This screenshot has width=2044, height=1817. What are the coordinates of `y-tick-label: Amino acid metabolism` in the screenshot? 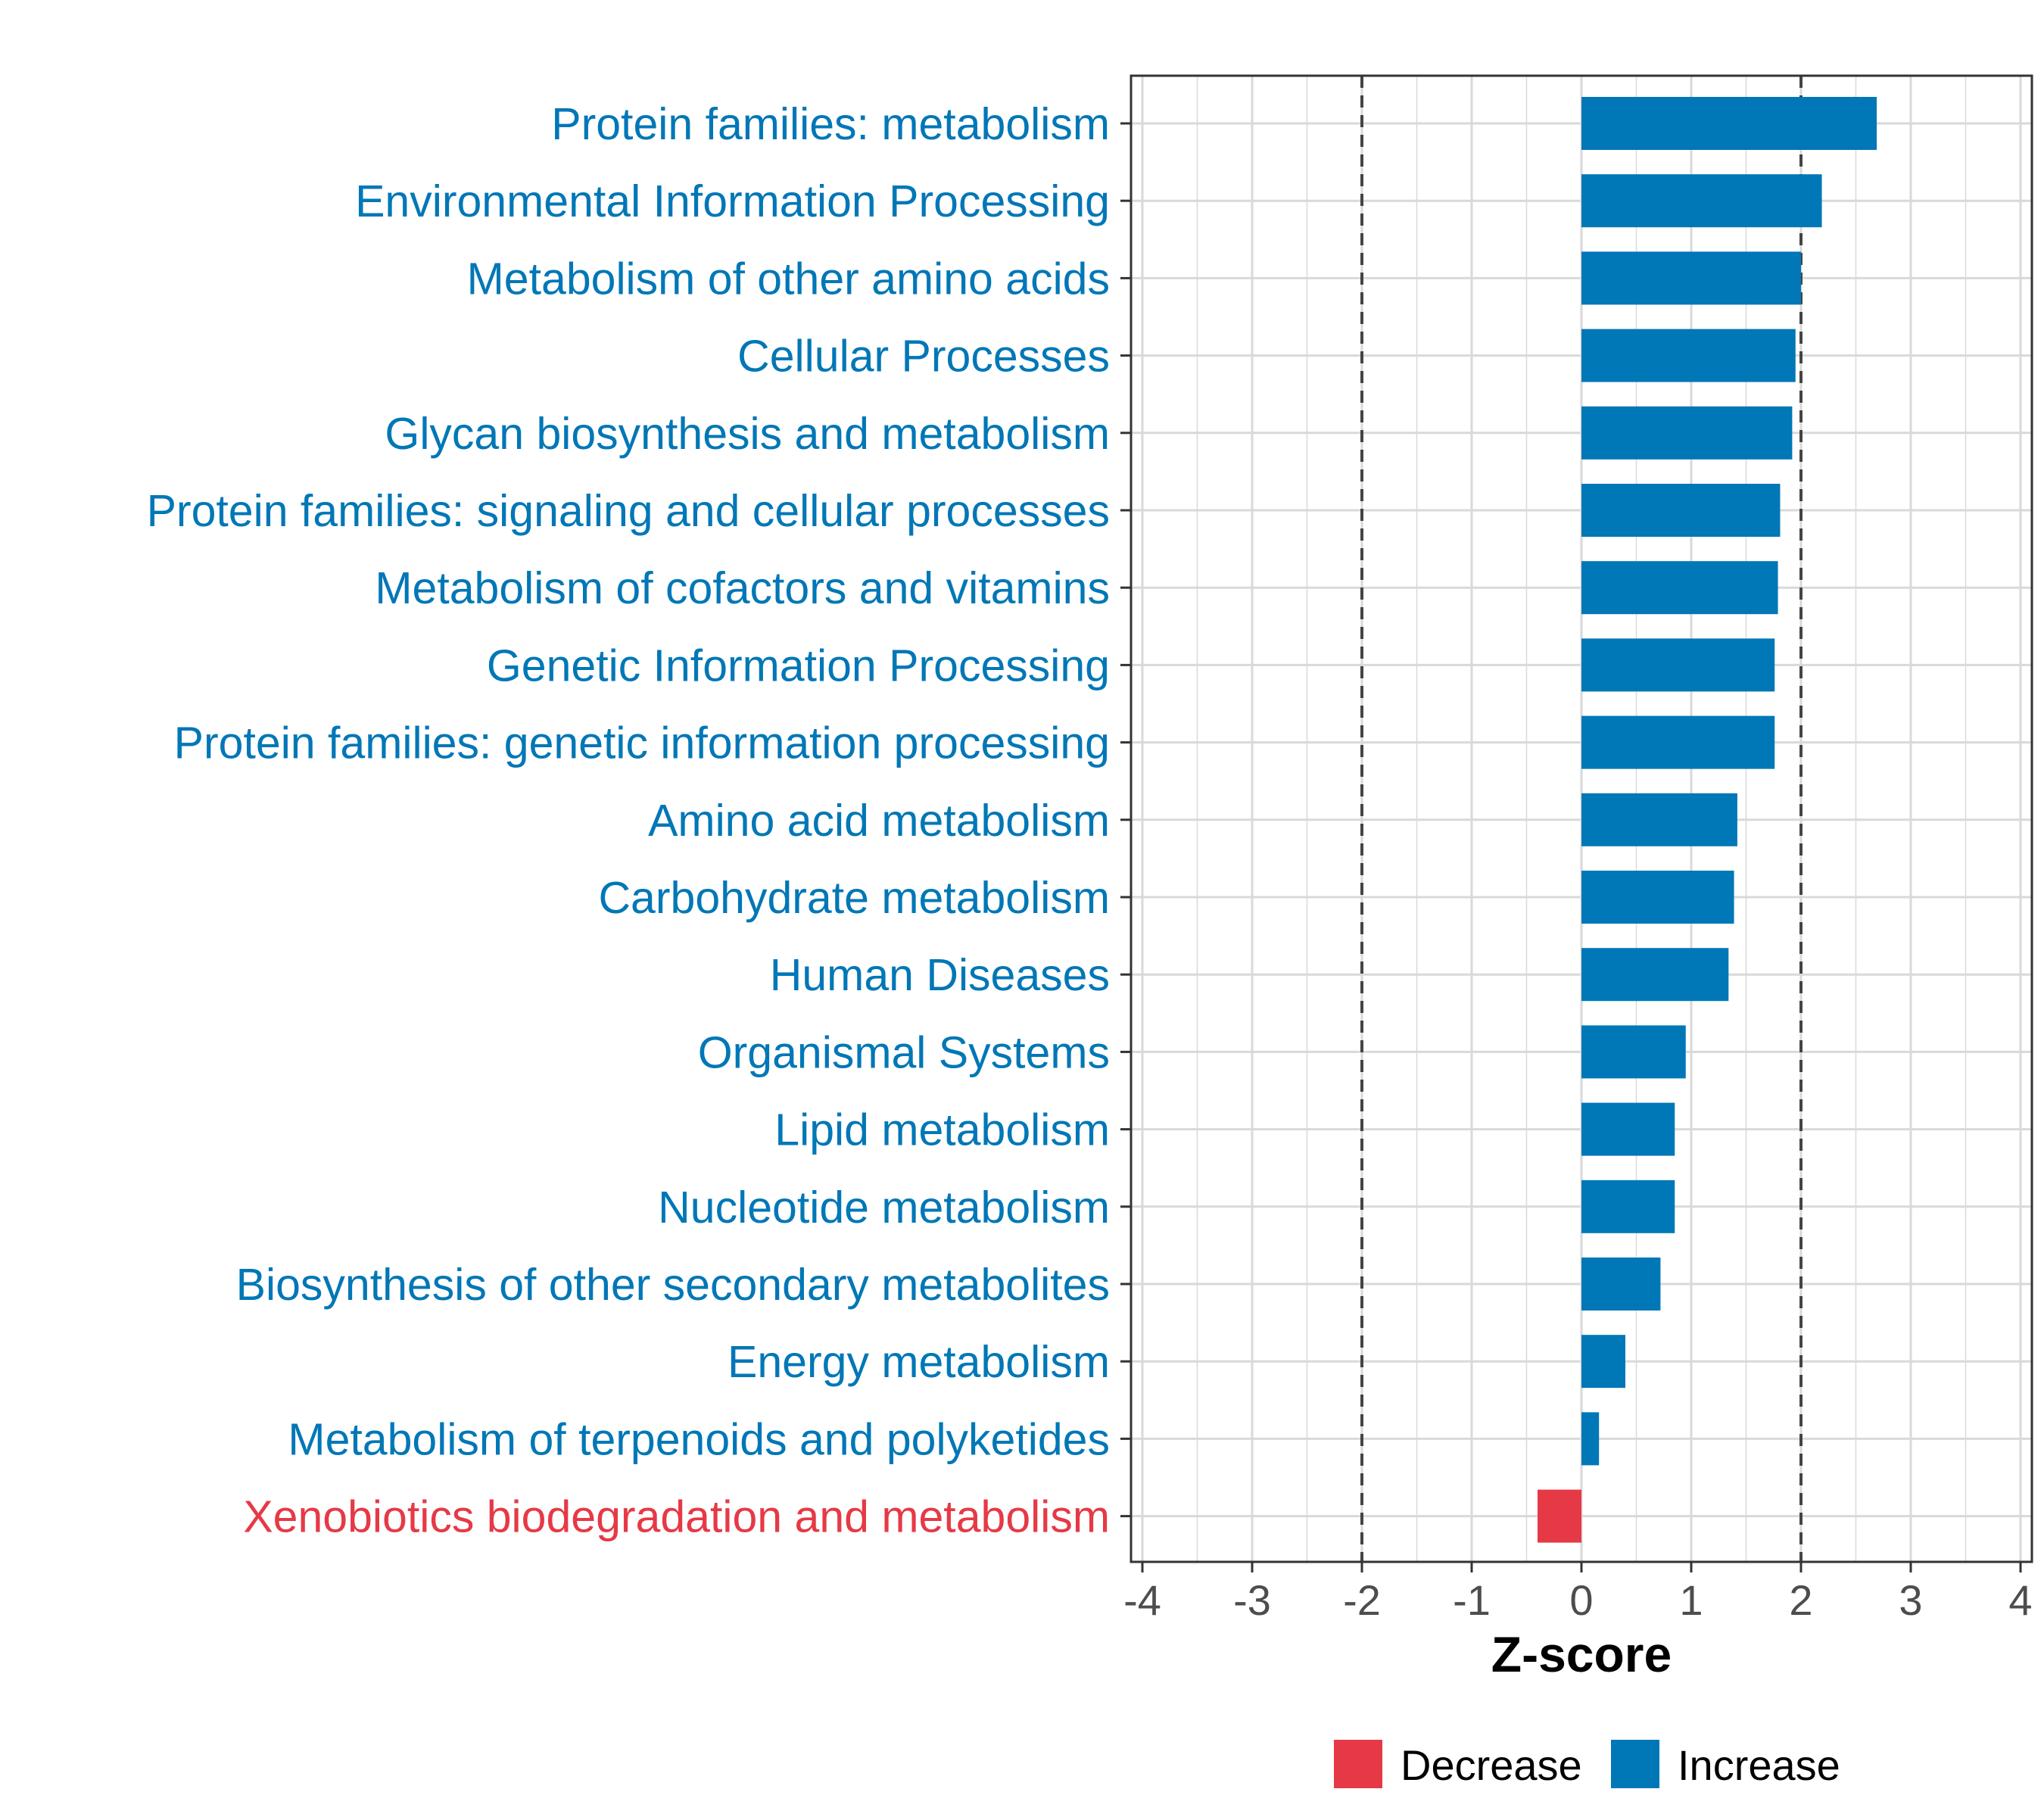 It's located at (879, 821).